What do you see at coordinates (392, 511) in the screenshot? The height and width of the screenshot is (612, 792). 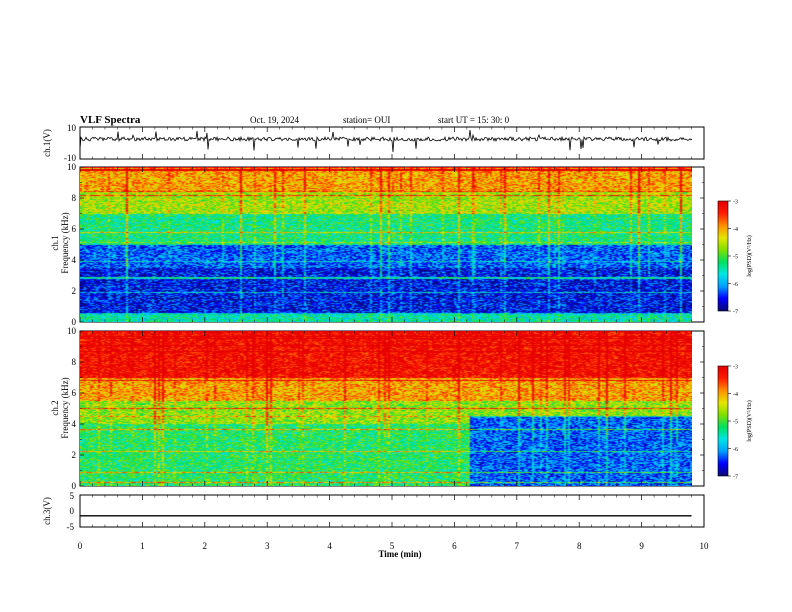 I see `waveform-ch3-frame` at bounding box center [392, 511].